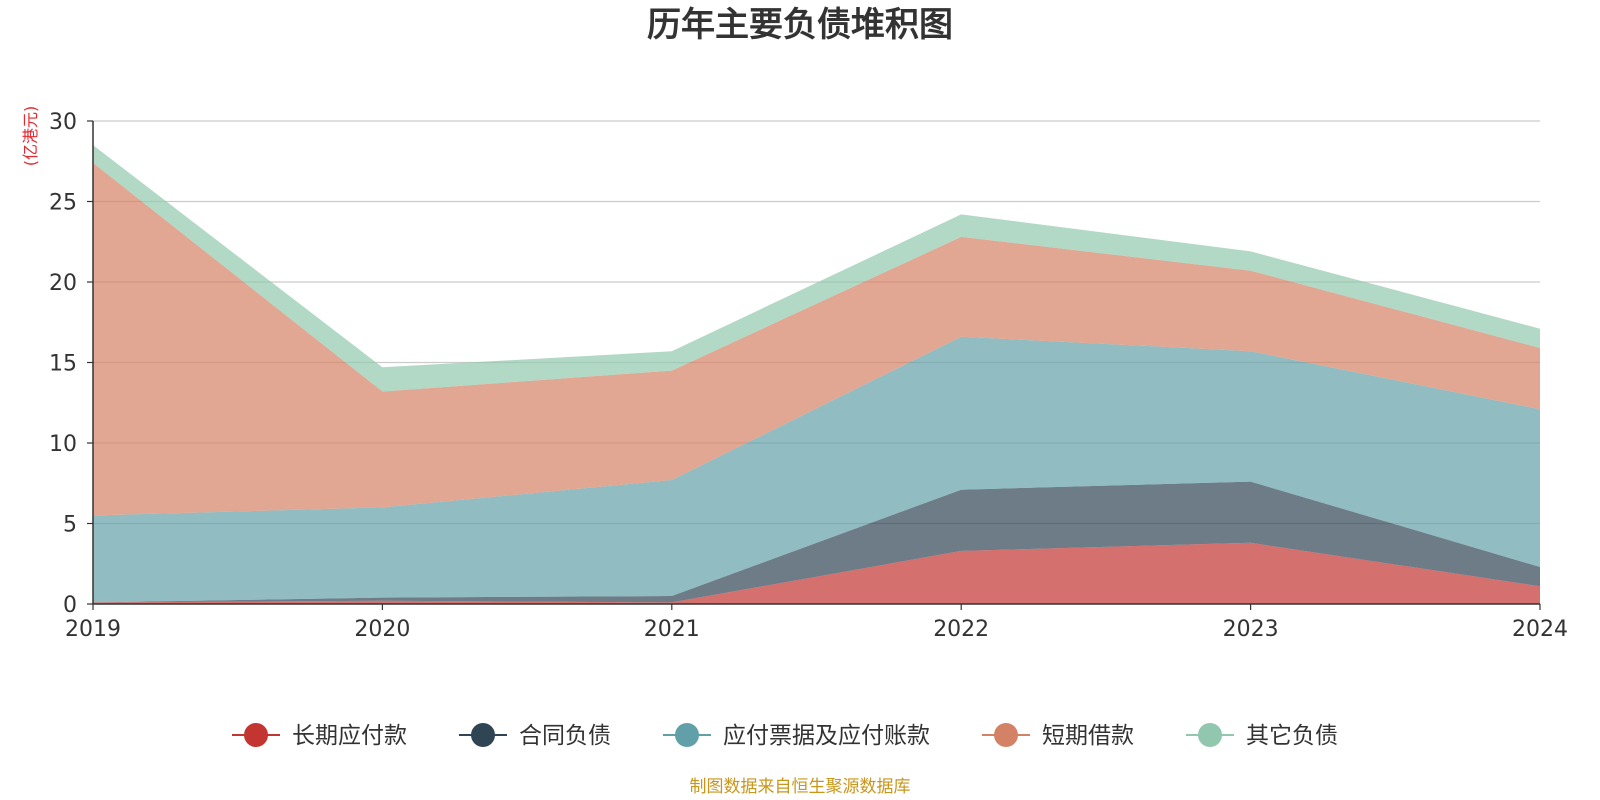 The width and height of the screenshot is (1600, 800). I want to click on legend-item: 合同负债, so click(535, 736).